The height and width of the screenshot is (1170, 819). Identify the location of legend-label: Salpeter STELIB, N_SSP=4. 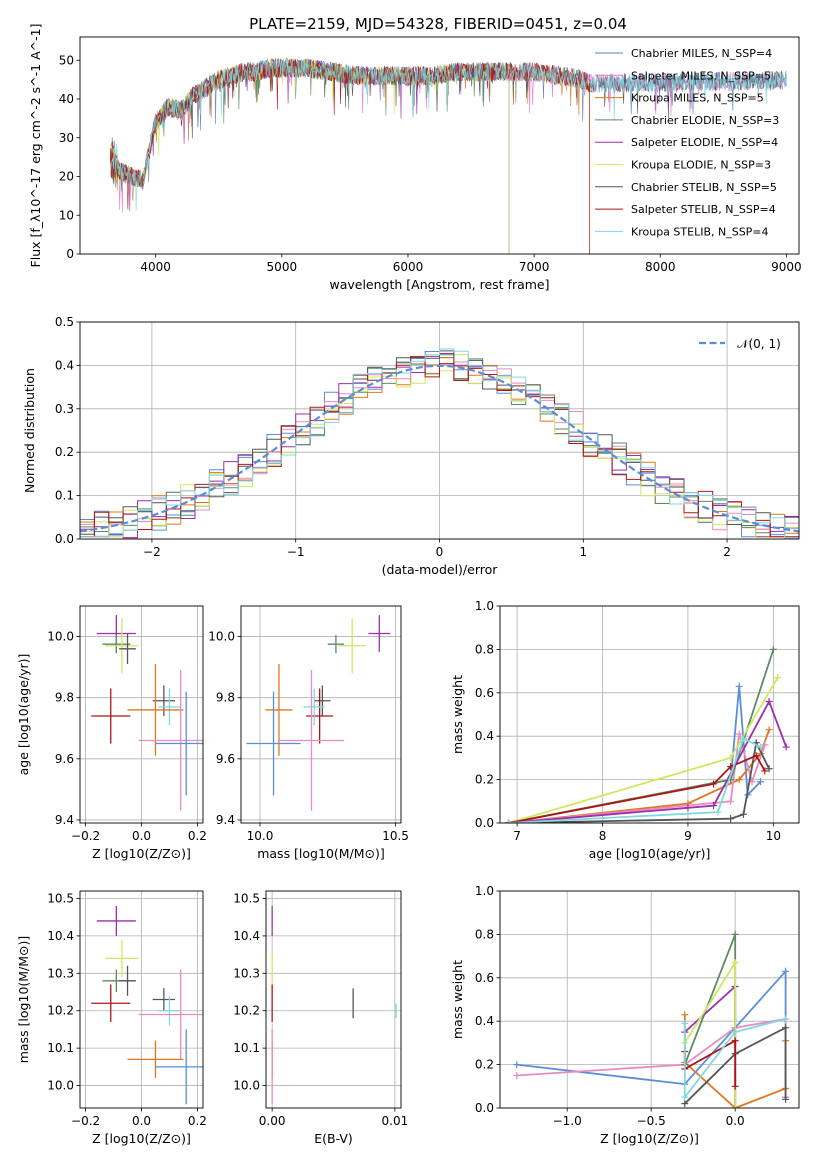
(703, 209).